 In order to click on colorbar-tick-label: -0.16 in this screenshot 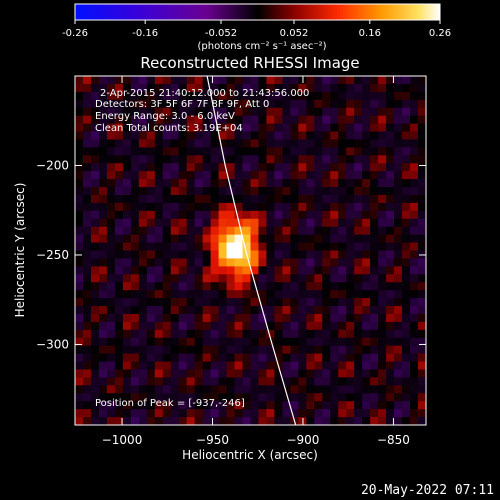, I will do `click(145, 33)`.